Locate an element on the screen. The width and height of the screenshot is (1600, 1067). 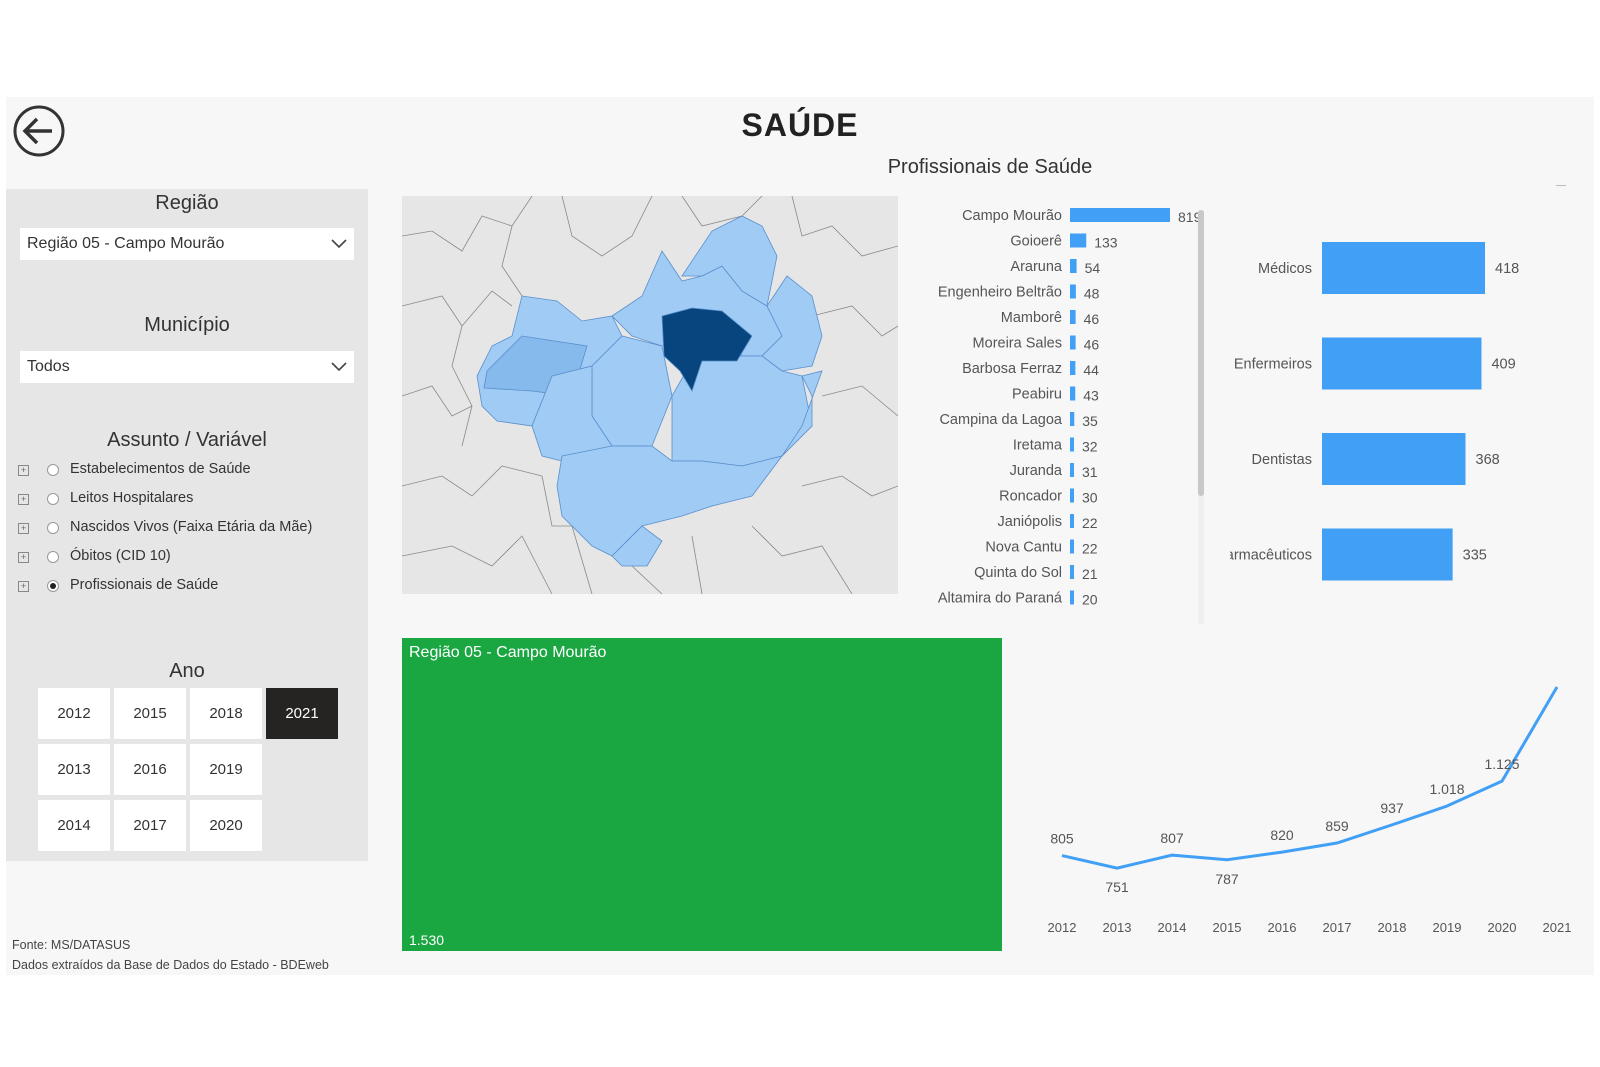
treemap-tile: Região 05 - Campo Mourão 1.530 is located at coordinates (702, 794).